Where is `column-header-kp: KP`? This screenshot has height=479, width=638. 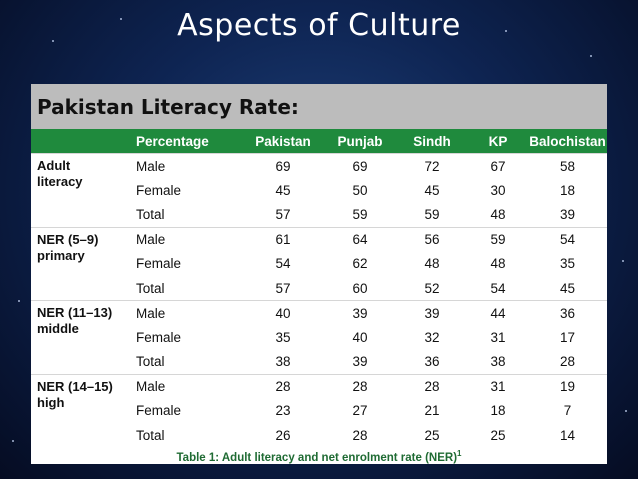 column-header-kp: KP is located at coordinates (498, 141).